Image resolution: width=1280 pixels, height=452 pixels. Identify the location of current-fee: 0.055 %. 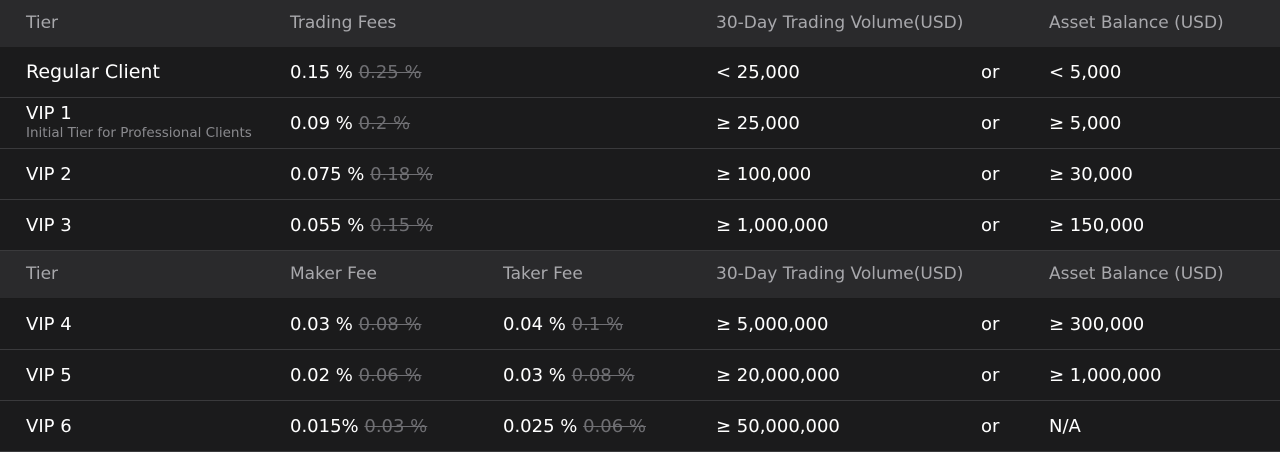
(327, 225).